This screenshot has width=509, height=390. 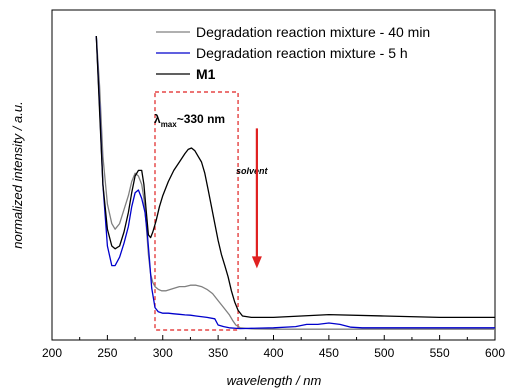 I want to click on decrease-arrow-head, so click(x=256, y=262).